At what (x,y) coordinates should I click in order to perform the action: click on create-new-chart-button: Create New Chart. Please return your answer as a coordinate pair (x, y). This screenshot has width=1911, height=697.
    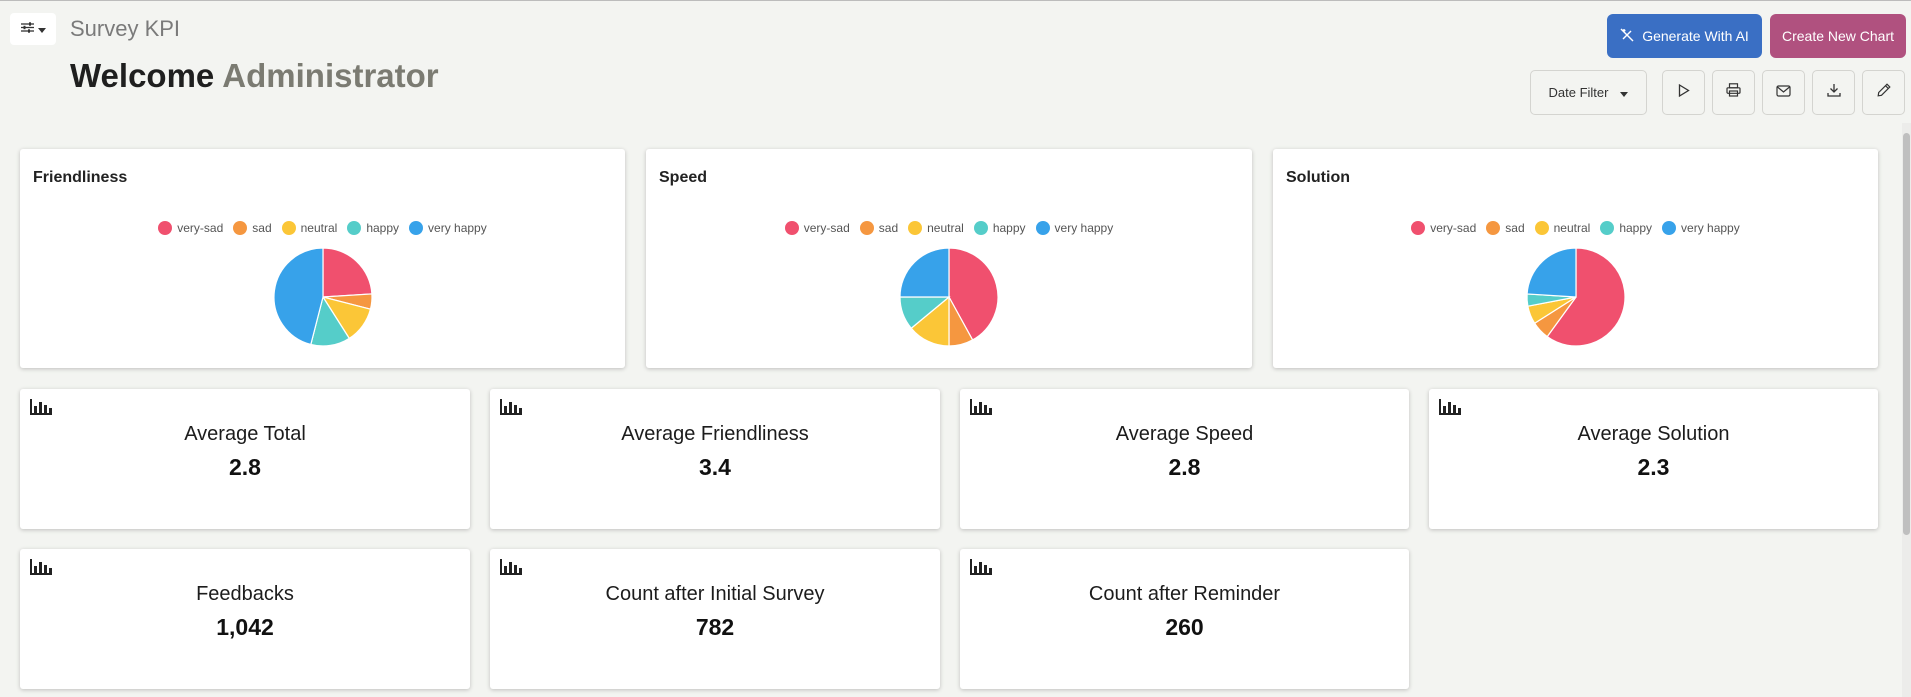
    Looking at the image, I should click on (1838, 36).